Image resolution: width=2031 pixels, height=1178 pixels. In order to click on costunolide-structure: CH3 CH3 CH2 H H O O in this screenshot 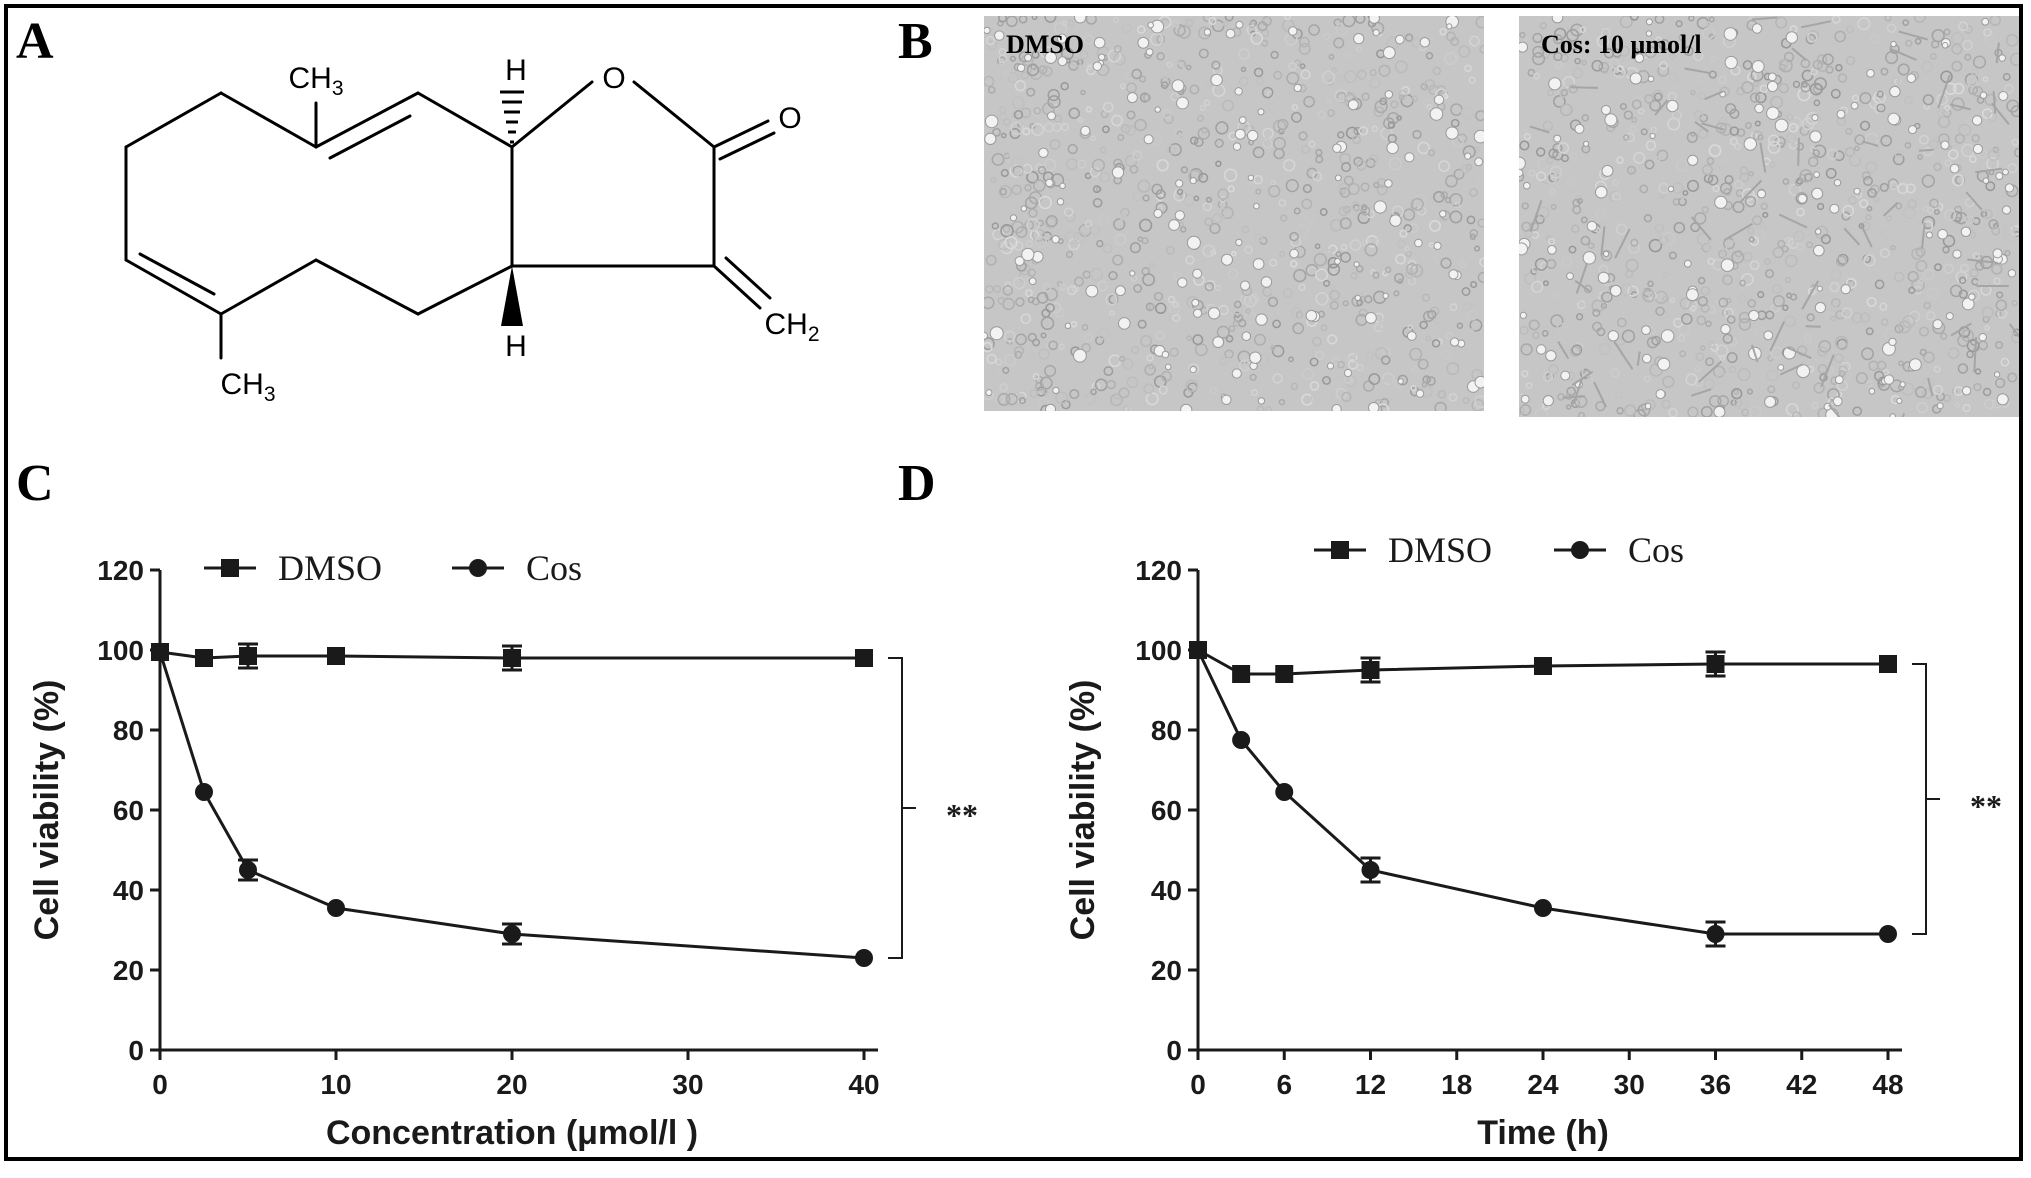, I will do `click(472, 230)`.